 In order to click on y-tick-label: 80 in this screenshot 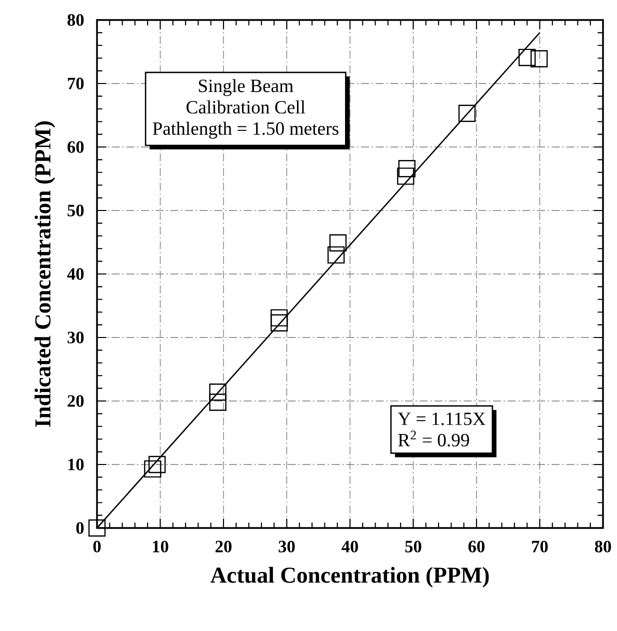, I will do `click(76, 20)`.